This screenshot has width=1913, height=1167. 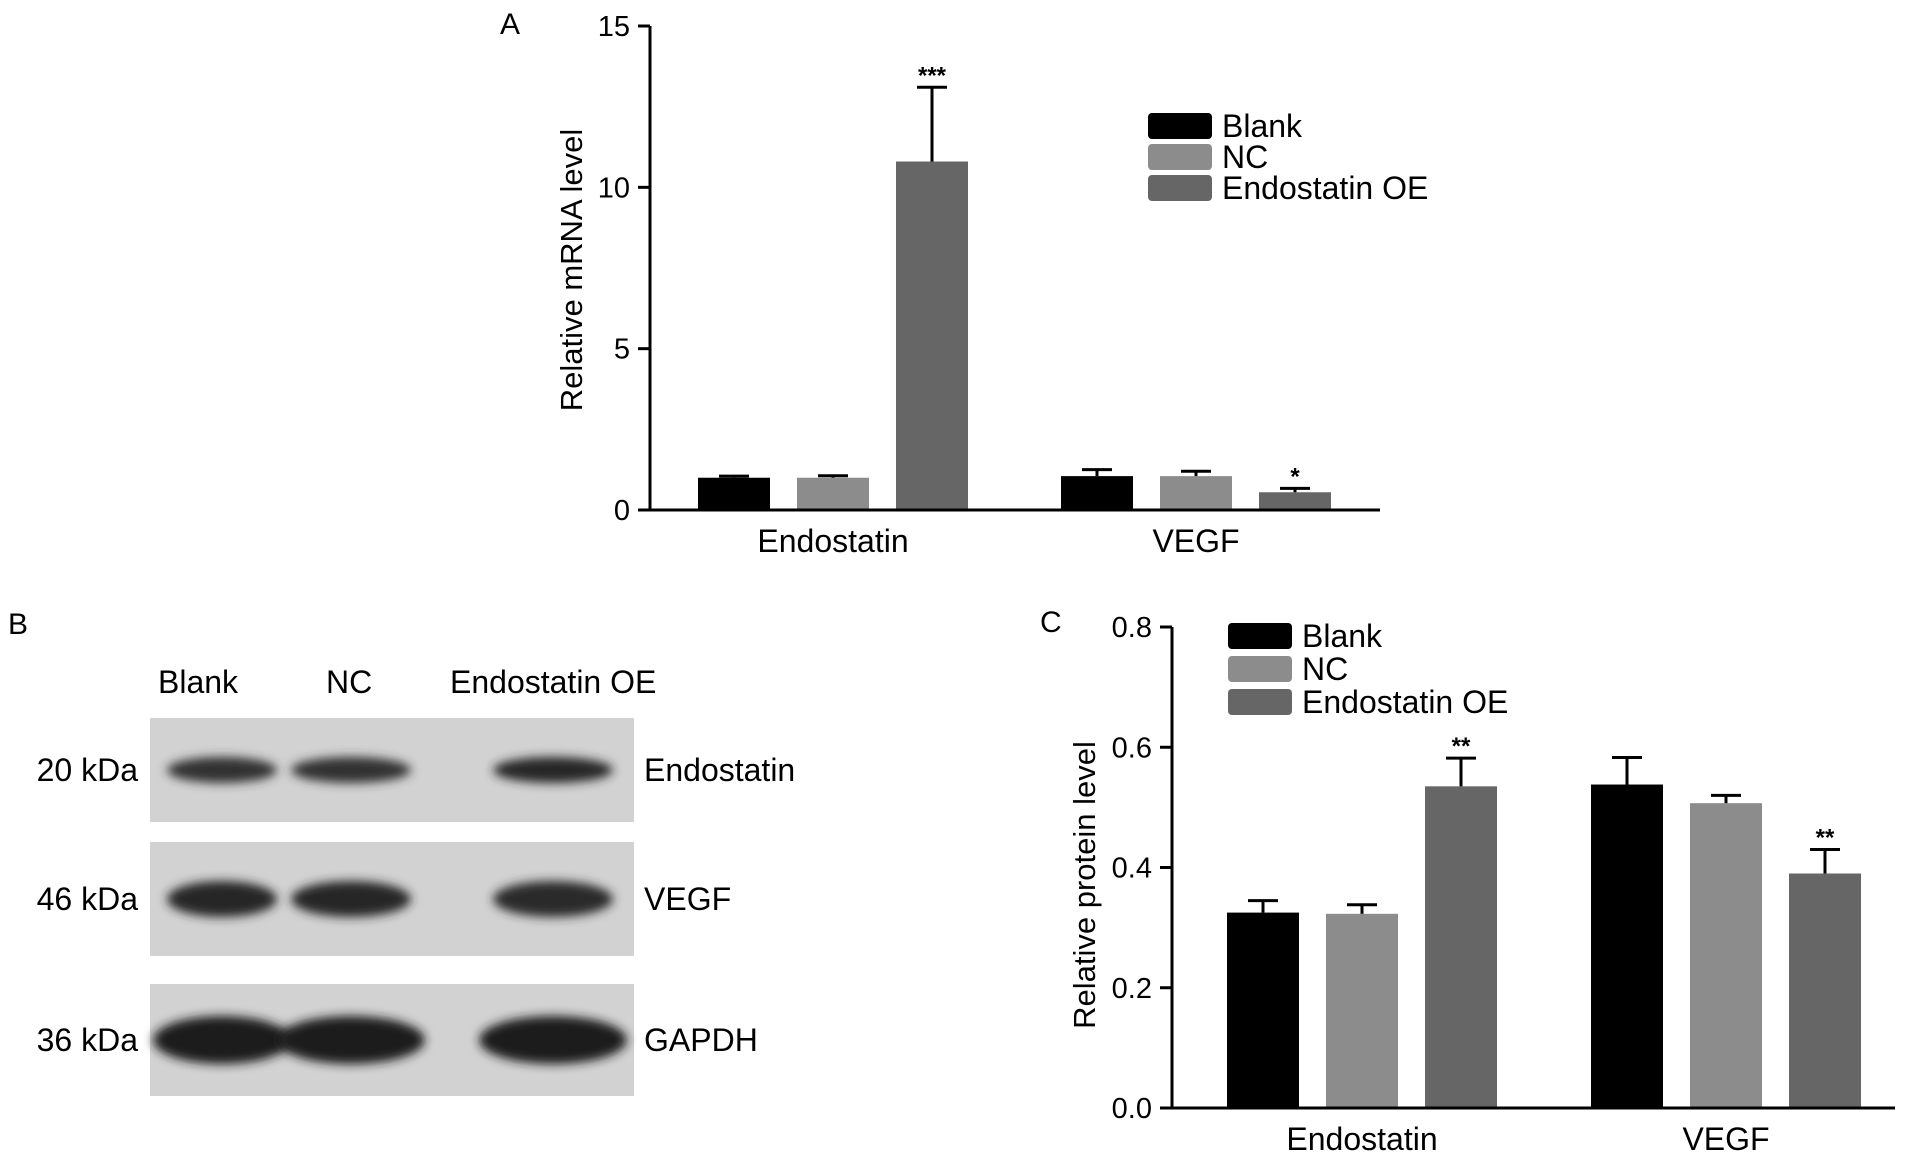 I want to click on blot-molecular-weight: 46 kDa, so click(x=88, y=899).